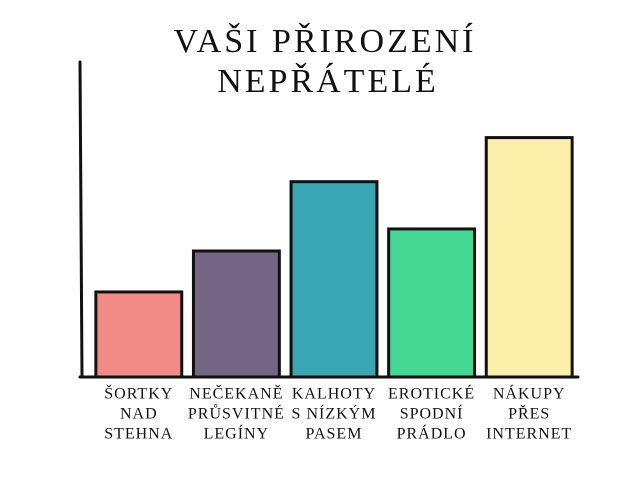  What do you see at coordinates (236, 413) in the screenshot?
I see `x-tick-label: PRŮSVITNÉ` at bounding box center [236, 413].